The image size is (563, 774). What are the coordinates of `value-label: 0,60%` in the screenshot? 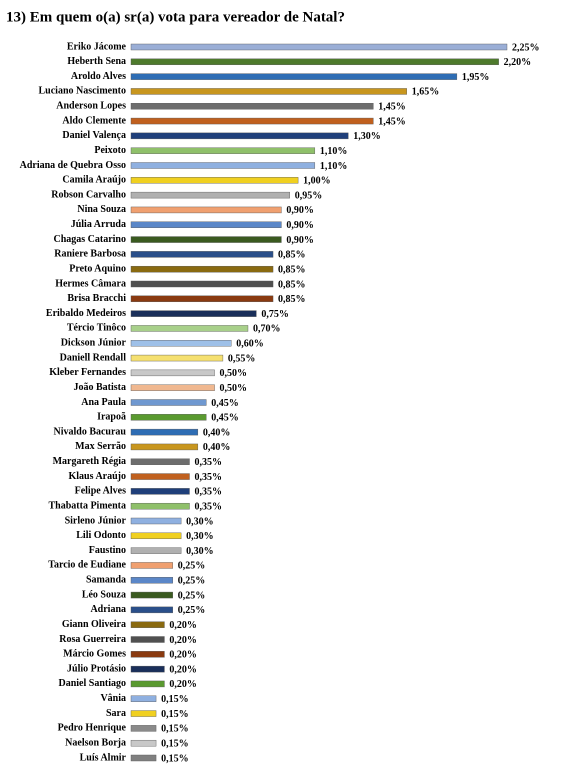 It's located at (250, 344).